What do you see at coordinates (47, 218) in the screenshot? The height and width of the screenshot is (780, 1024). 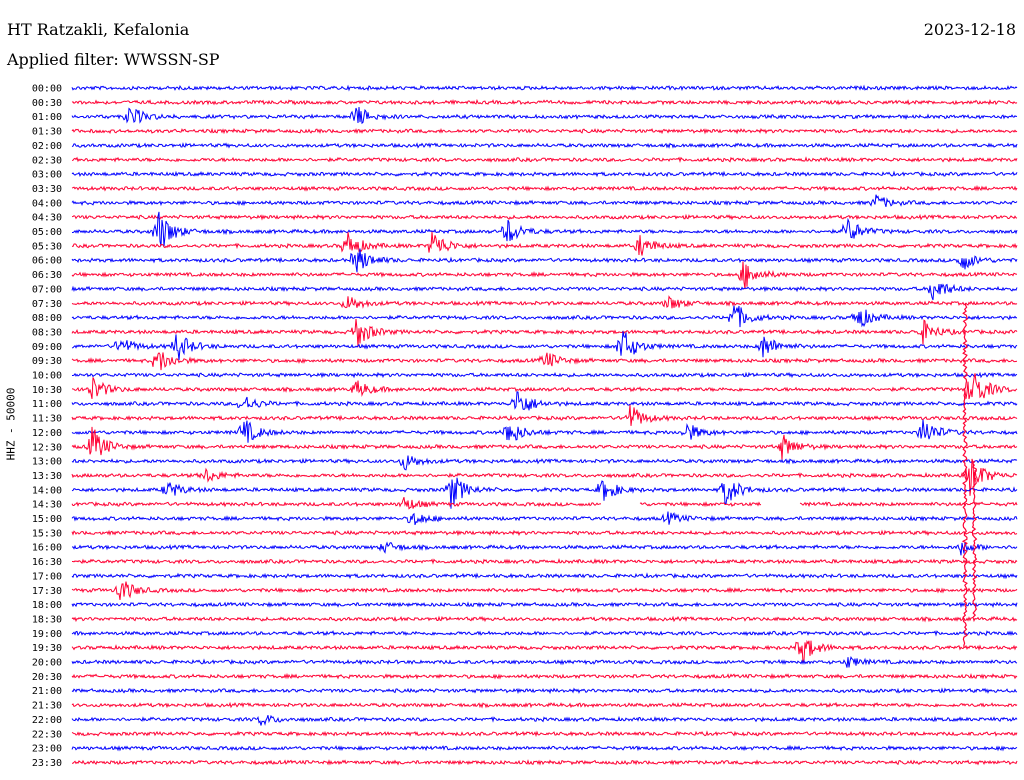 I see `row-time-label: 04:30` at bounding box center [47, 218].